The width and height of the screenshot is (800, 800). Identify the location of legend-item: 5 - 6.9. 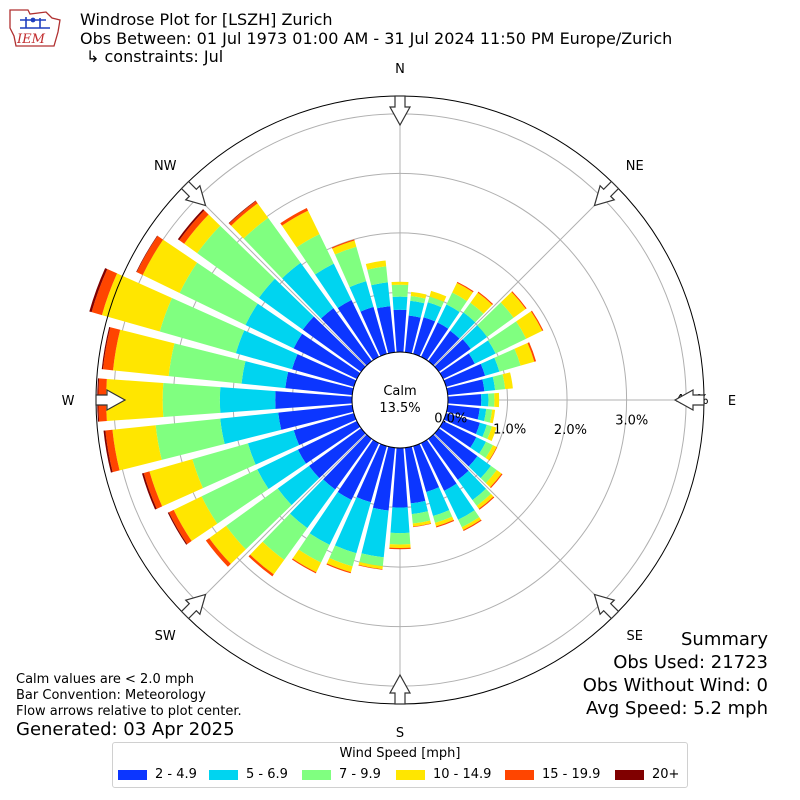
(248, 774).